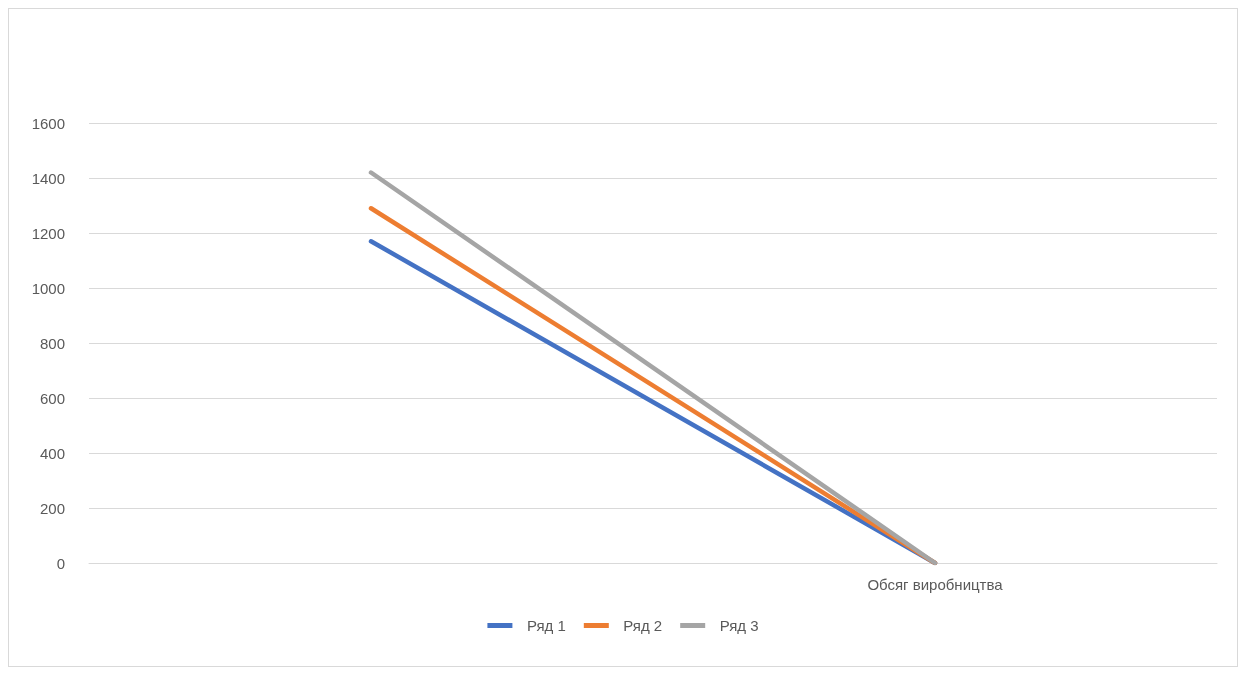  What do you see at coordinates (52, 453) in the screenshot?
I see `y-tick-label: 400` at bounding box center [52, 453].